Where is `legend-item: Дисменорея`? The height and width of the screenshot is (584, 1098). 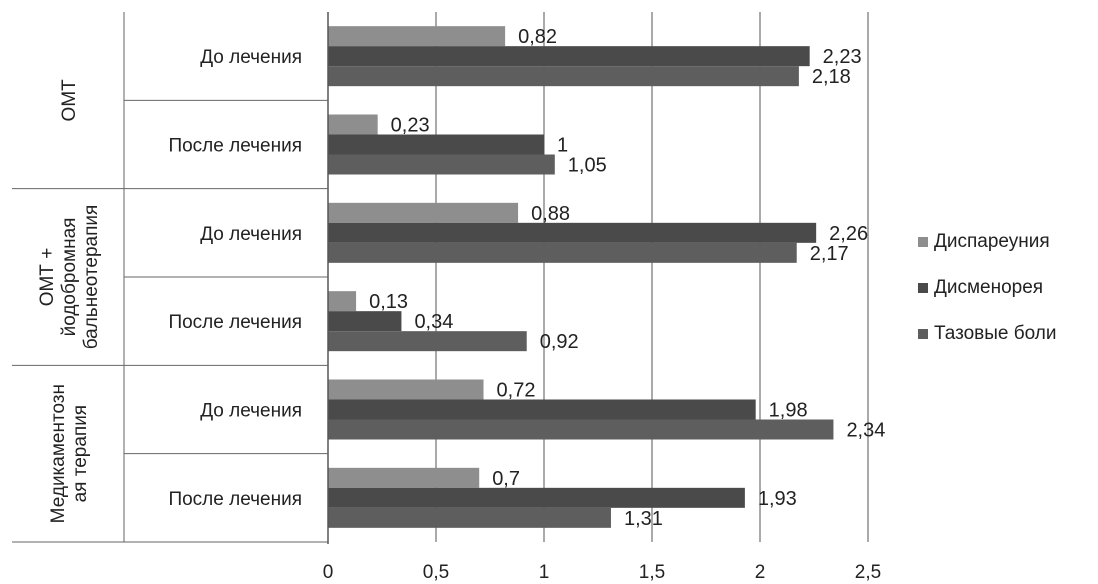
legend-item: Дисменорея is located at coordinates (987, 287).